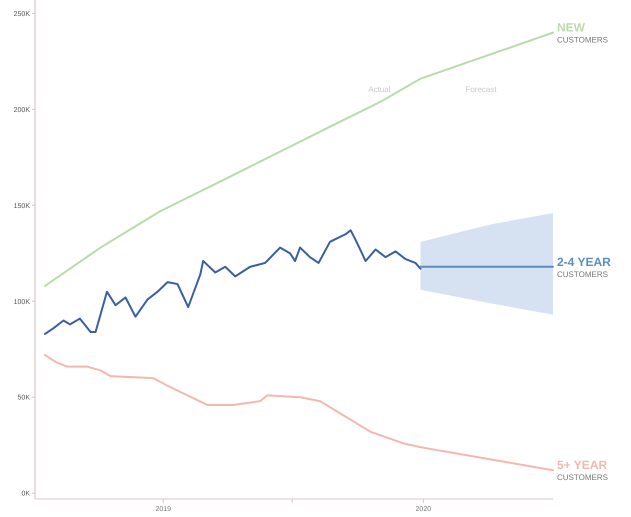 This screenshot has width=631, height=517. I want to click on series-label: NEW CUSTOMERS, so click(582, 32).